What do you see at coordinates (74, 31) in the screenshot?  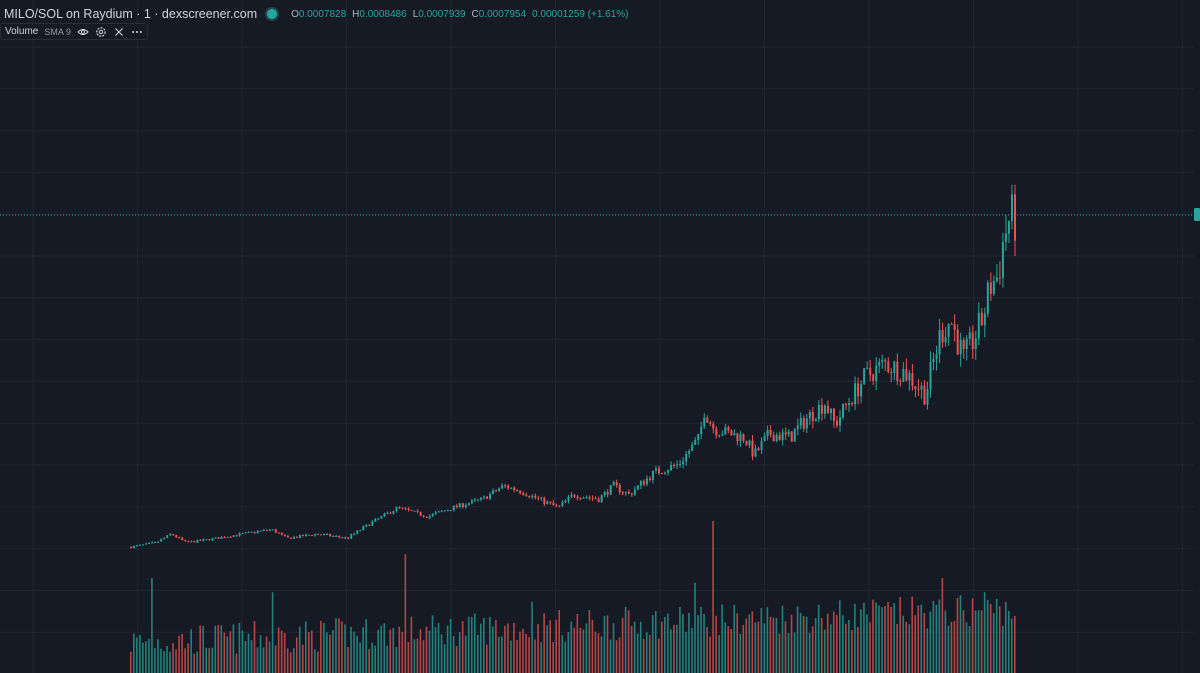 I see `volume-legend: Volume SMA 9` at bounding box center [74, 31].